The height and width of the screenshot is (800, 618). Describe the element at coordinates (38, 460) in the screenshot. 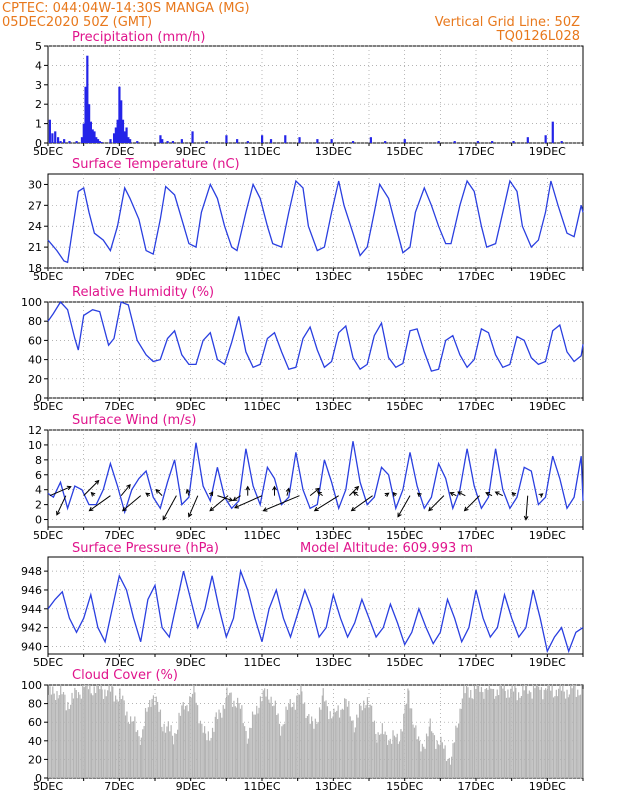

I see `ytick-label-wind: 8` at that location.